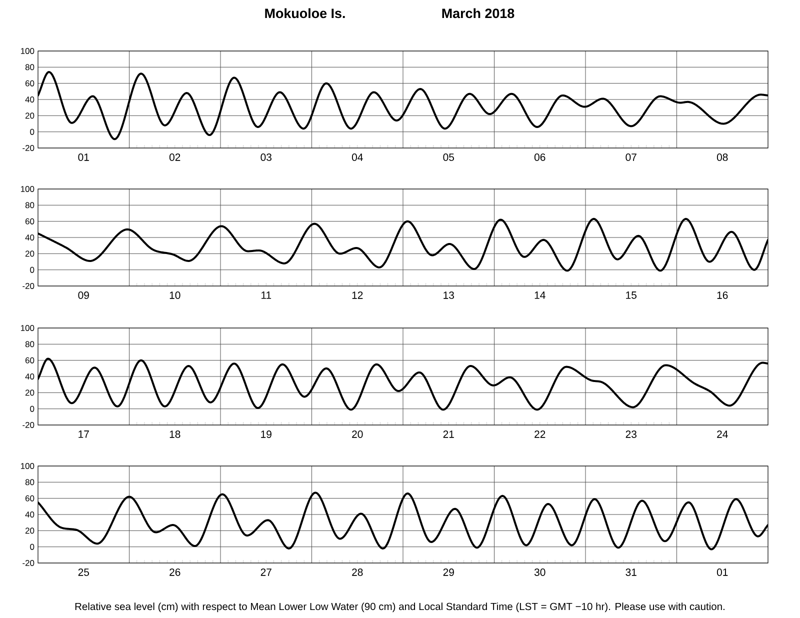  Describe the element at coordinates (175, 295) in the screenshot. I see `x-tick-label: 10` at that location.